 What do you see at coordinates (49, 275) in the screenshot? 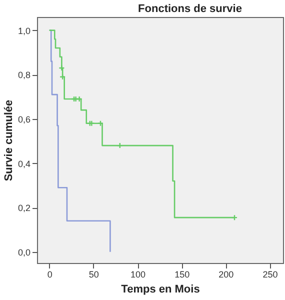
I see `x-tick-label: 0` at bounding box center [49, 275].